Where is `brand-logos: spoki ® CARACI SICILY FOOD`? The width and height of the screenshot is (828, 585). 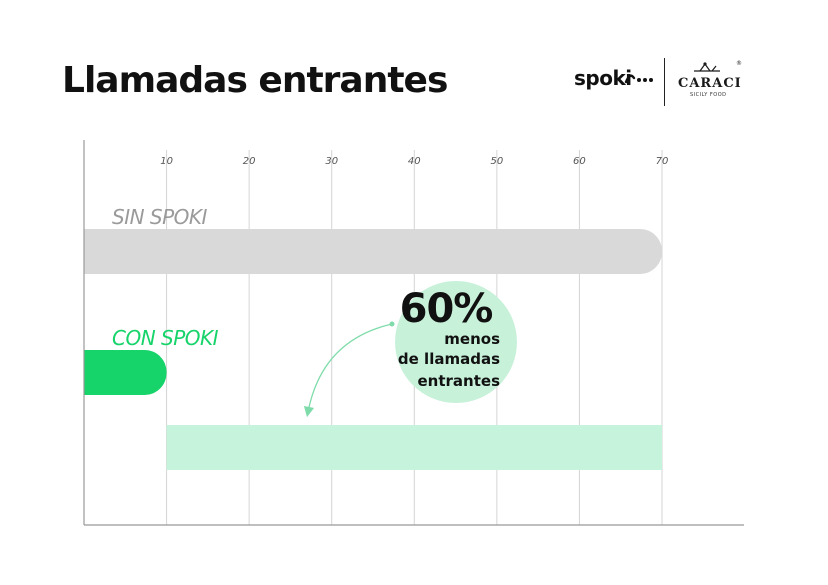
brand-logos: spoki ® CARACI SICILY FOOD is located at coordinates (662, 82).